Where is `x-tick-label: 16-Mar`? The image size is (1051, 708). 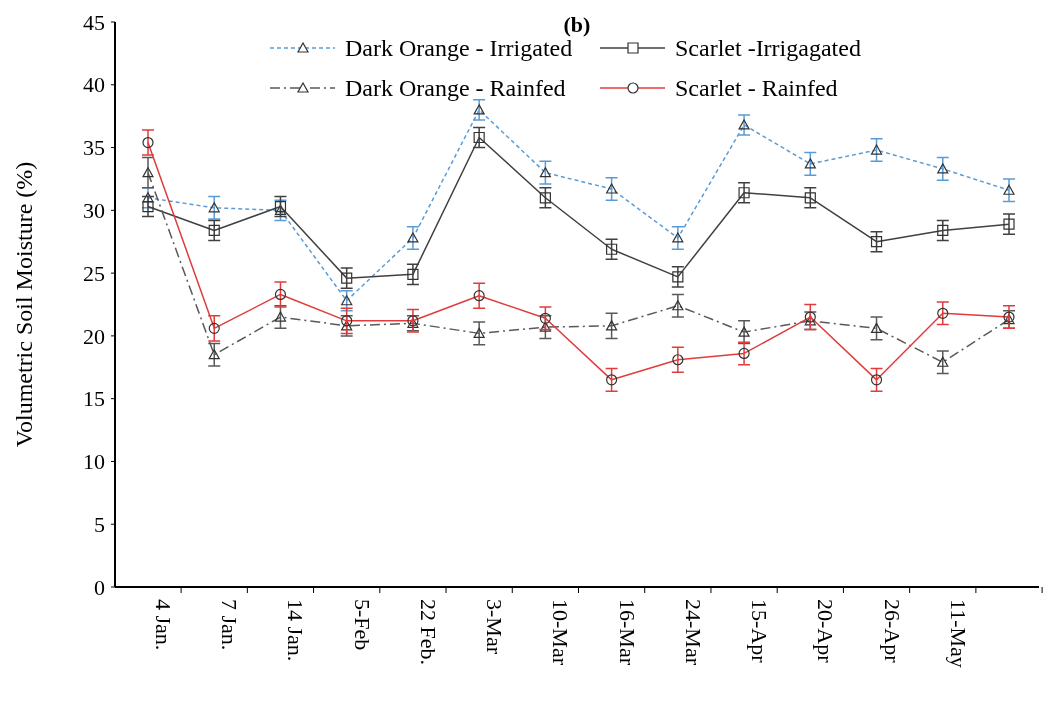
x-tick-label: 16-Mar is located at coordinates (627, 632).